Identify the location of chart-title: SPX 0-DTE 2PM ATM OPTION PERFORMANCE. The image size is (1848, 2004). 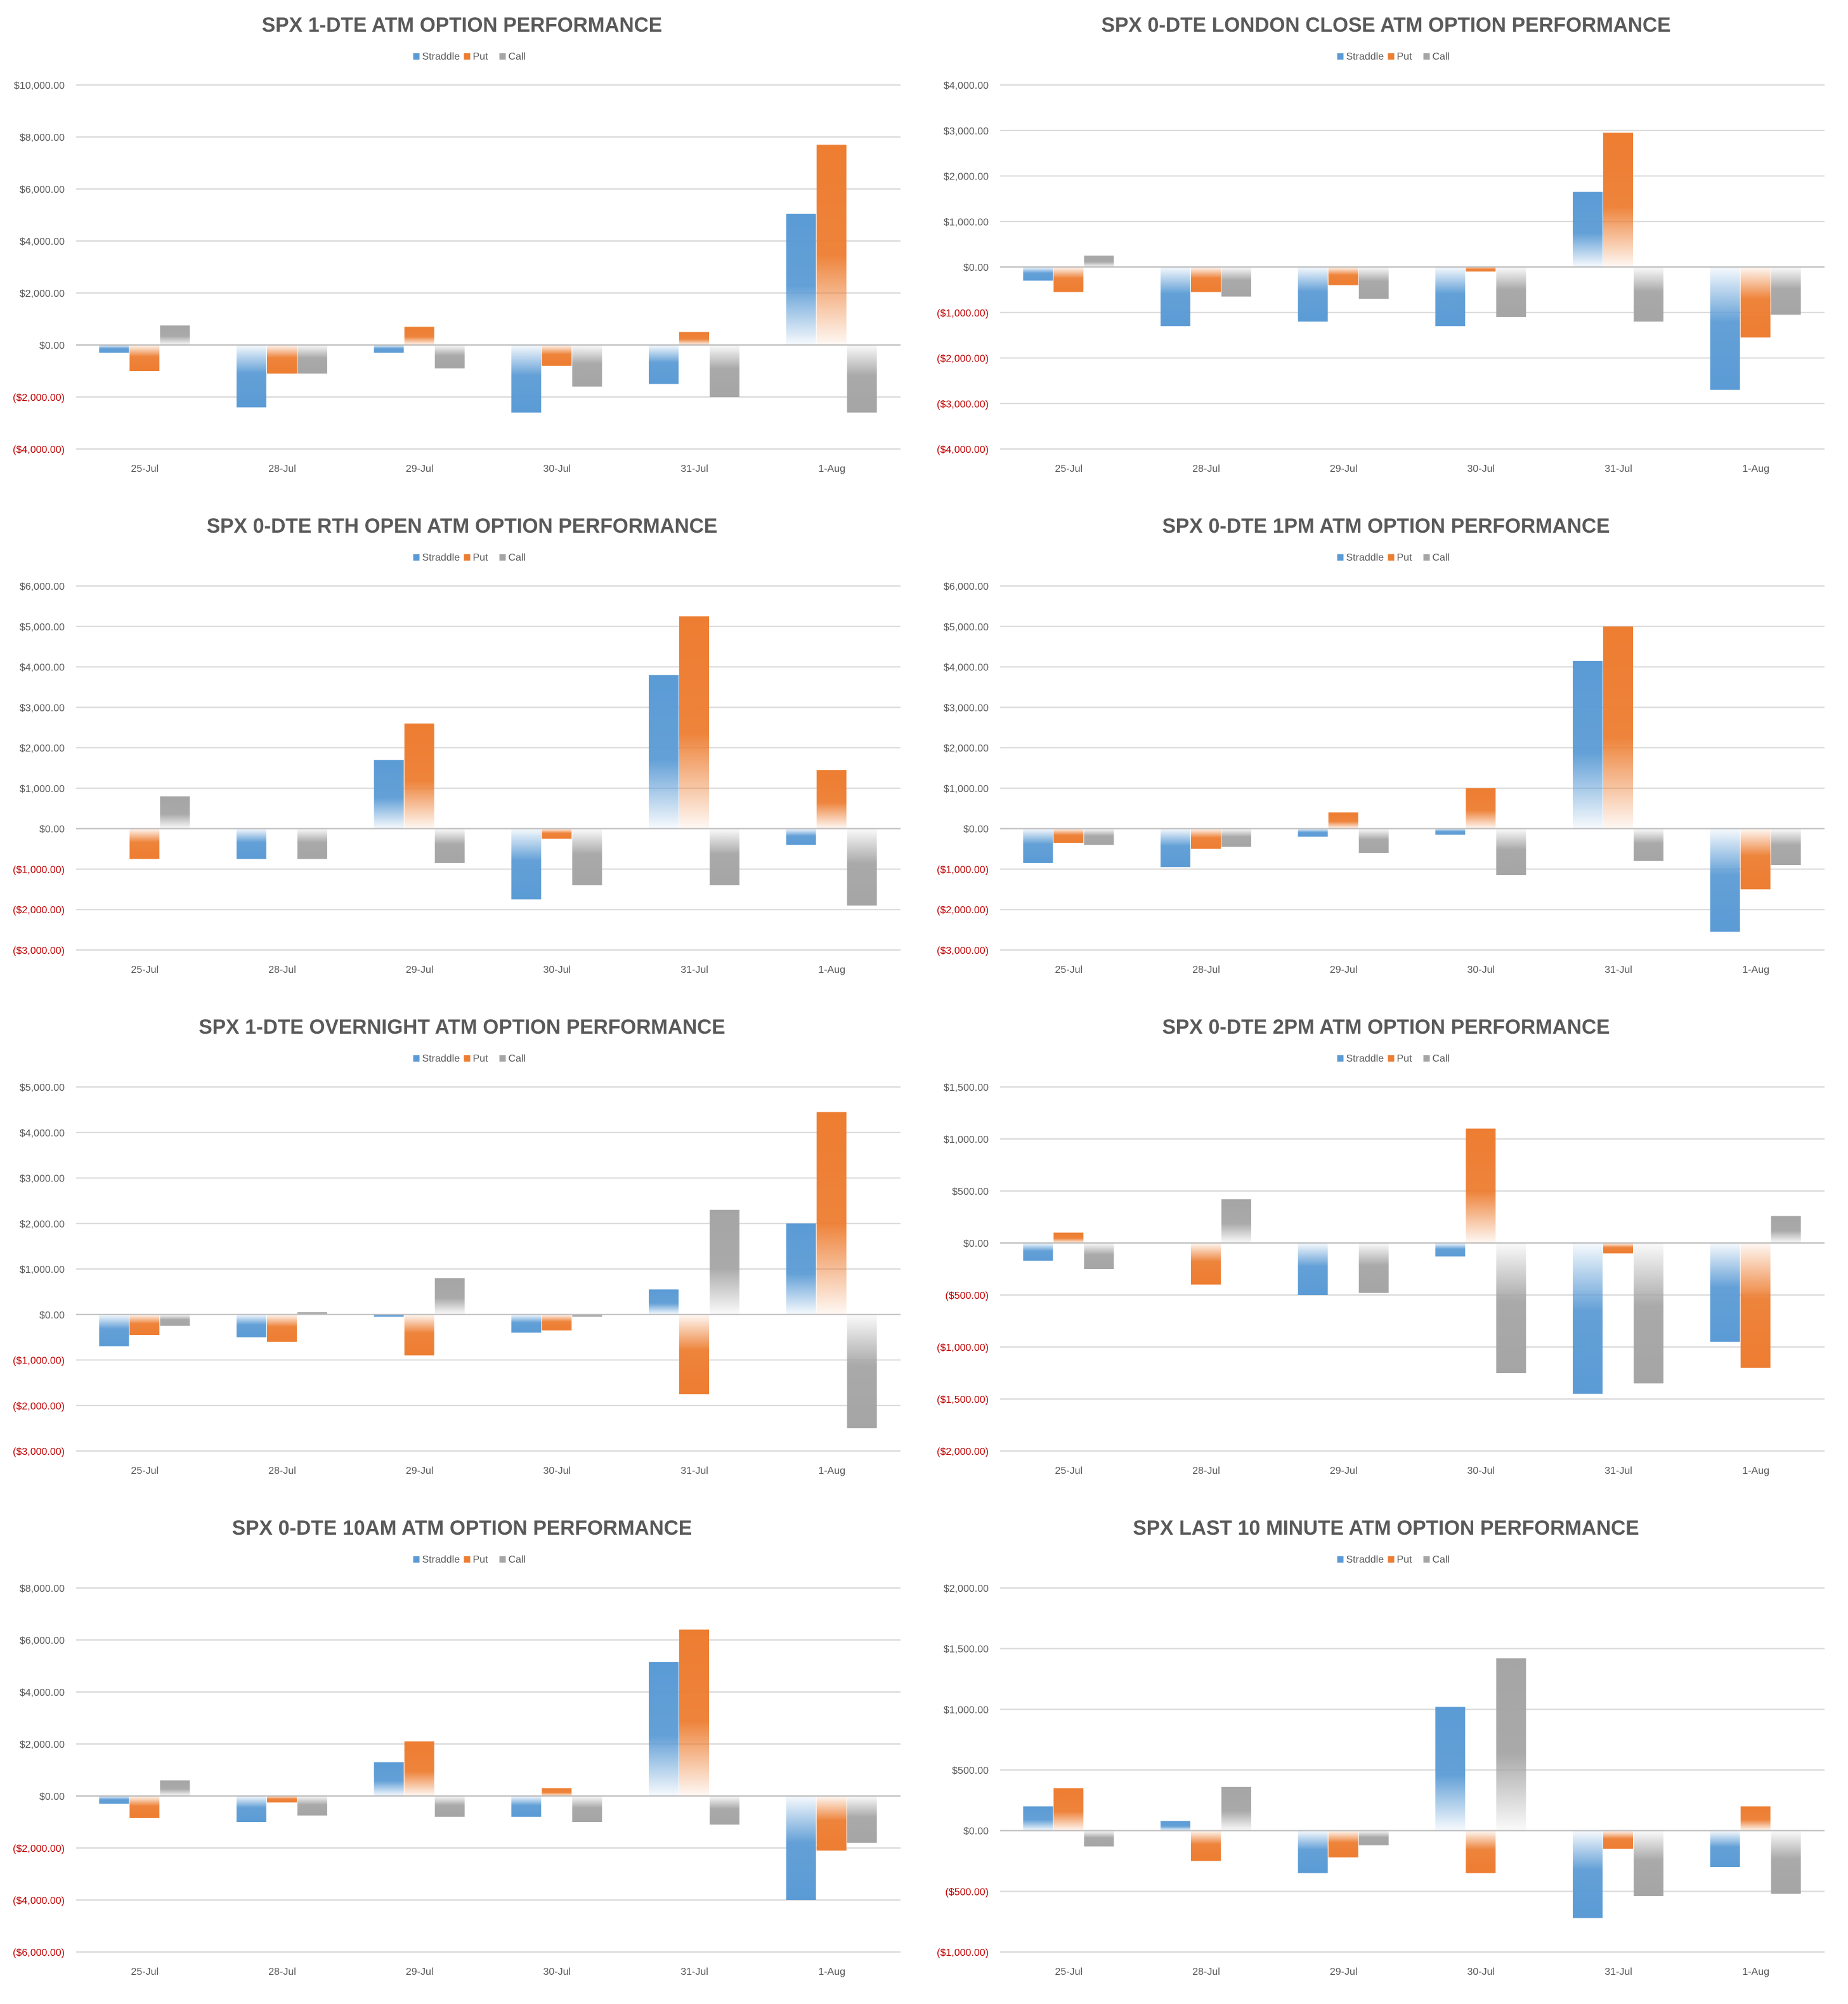
(1386, 1026).